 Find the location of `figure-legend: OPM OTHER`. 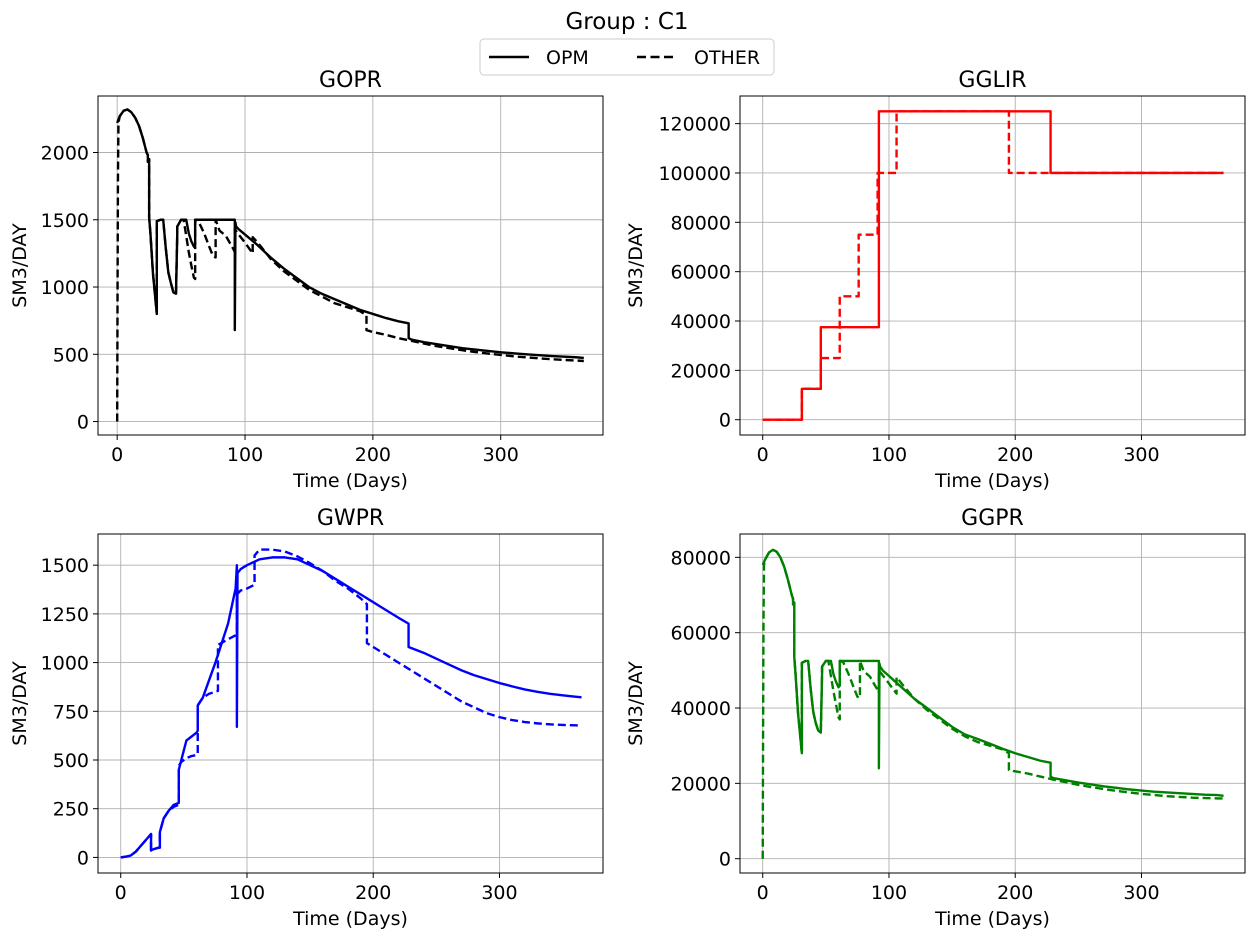

figure-legend: OPM OTHER is located at coordinates (627, 57).